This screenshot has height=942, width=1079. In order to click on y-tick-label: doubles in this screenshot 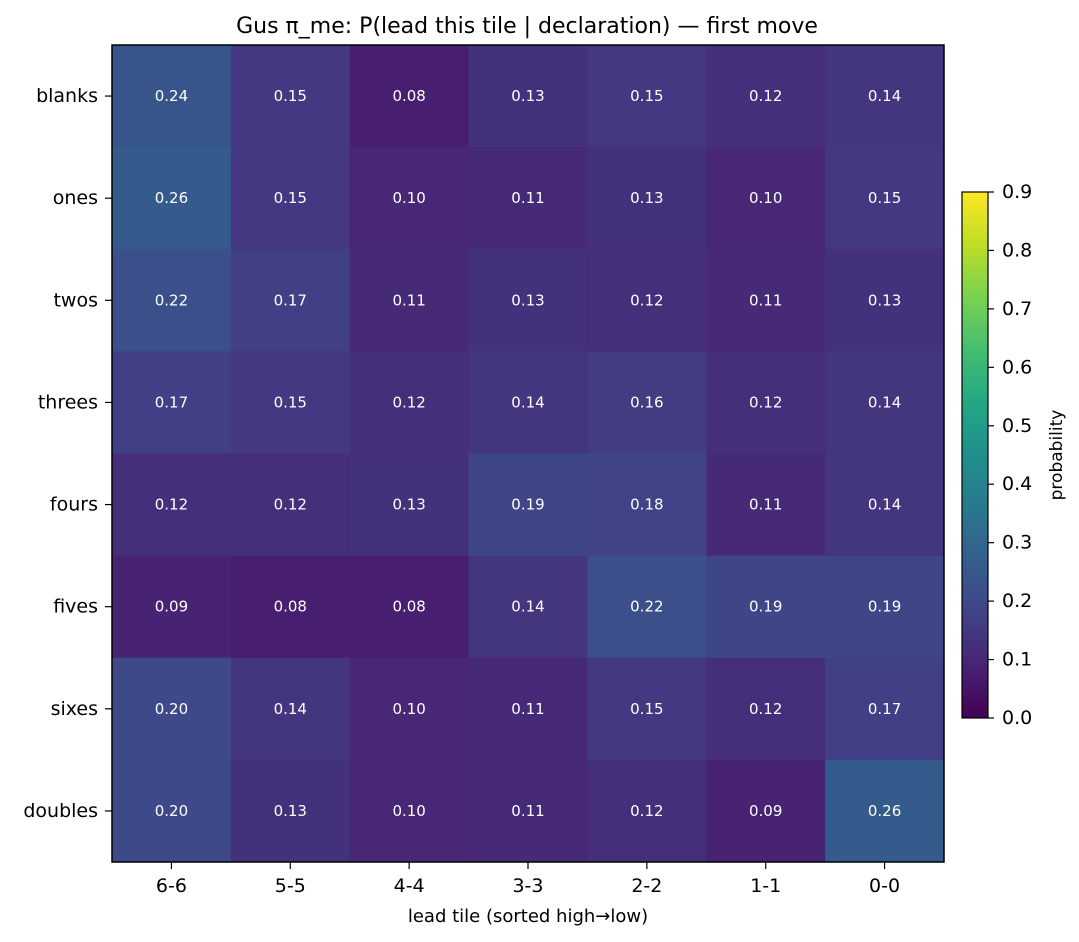, I will do `click(60, 811)`.